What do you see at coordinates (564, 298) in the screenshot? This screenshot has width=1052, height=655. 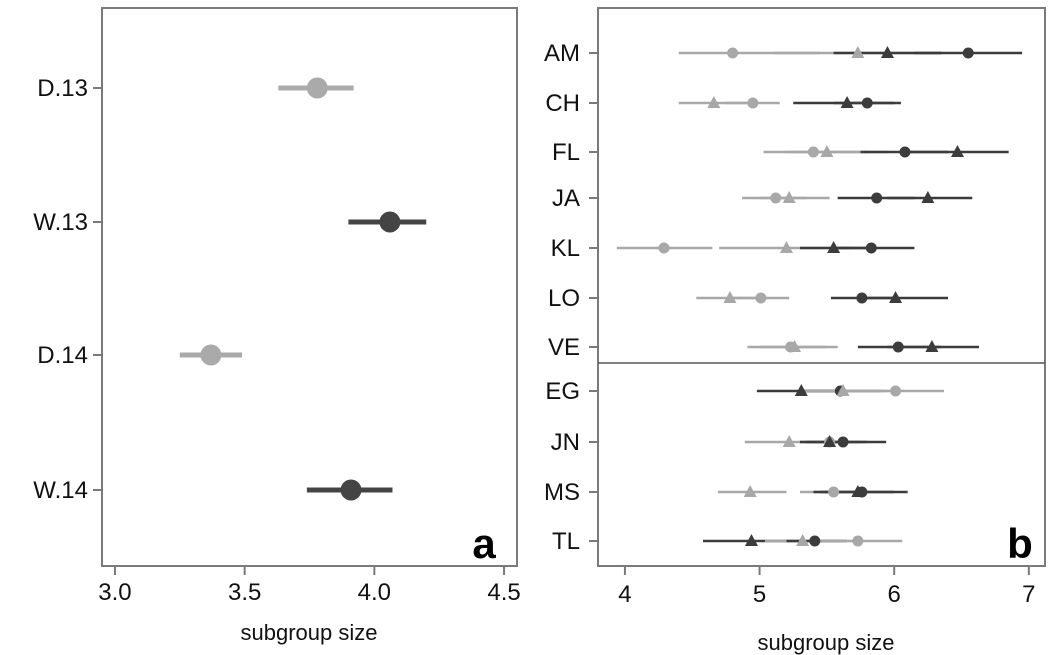 I see `y-tick-label: LO` at bounding box center [564, 298].